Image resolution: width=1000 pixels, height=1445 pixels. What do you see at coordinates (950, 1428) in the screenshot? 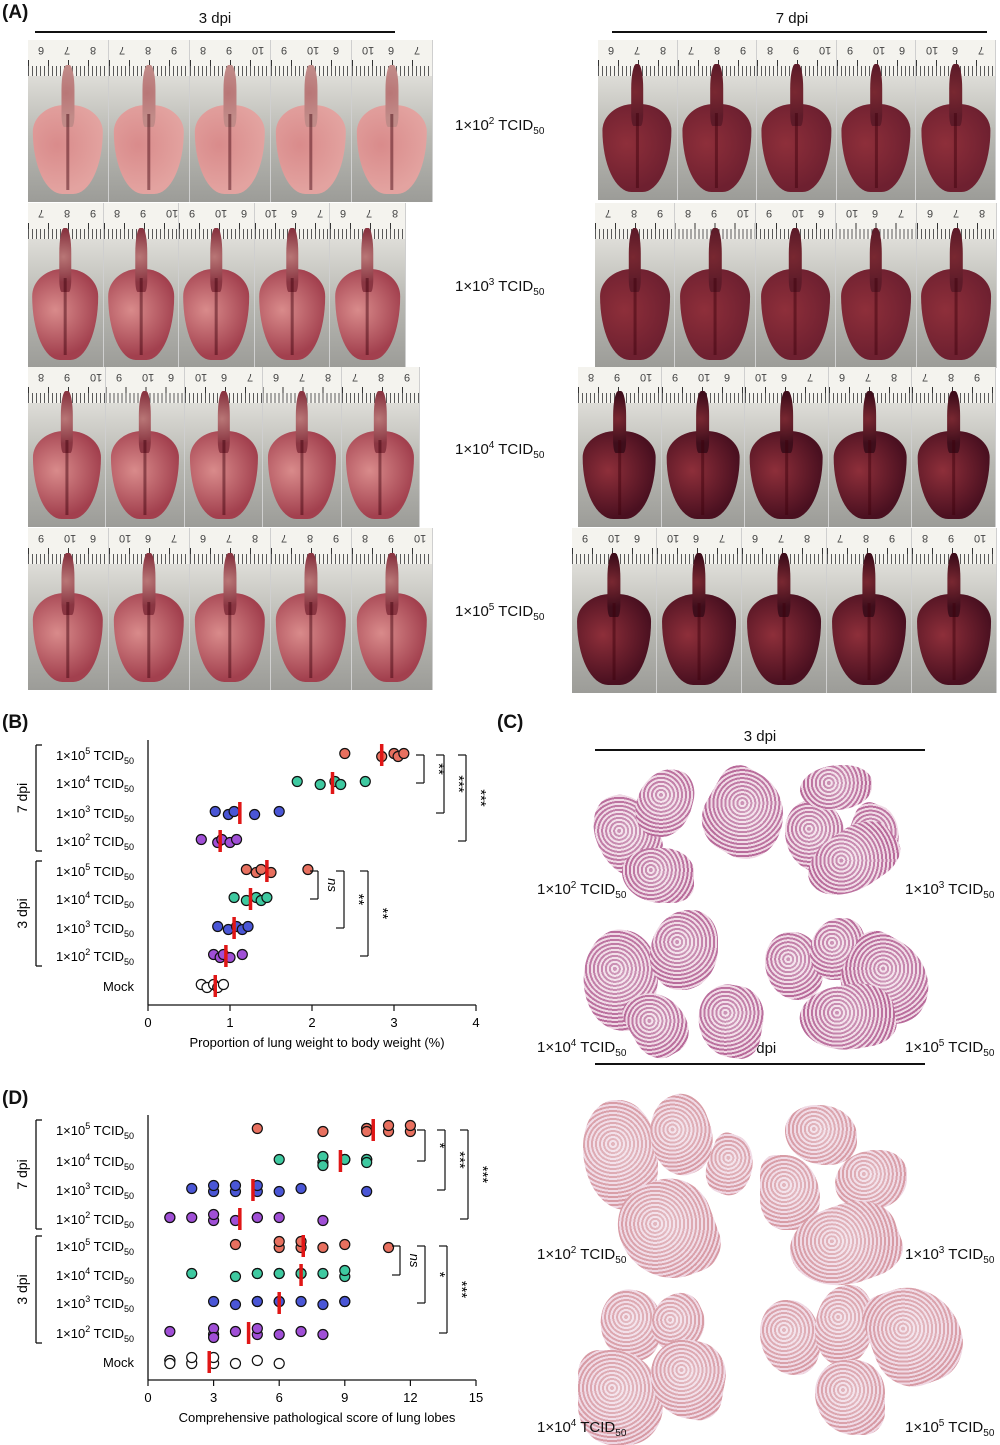
I see `panel-c-dose-7dpi-1e5: 1×105 TCID50` at bounding box center [950, 1428].